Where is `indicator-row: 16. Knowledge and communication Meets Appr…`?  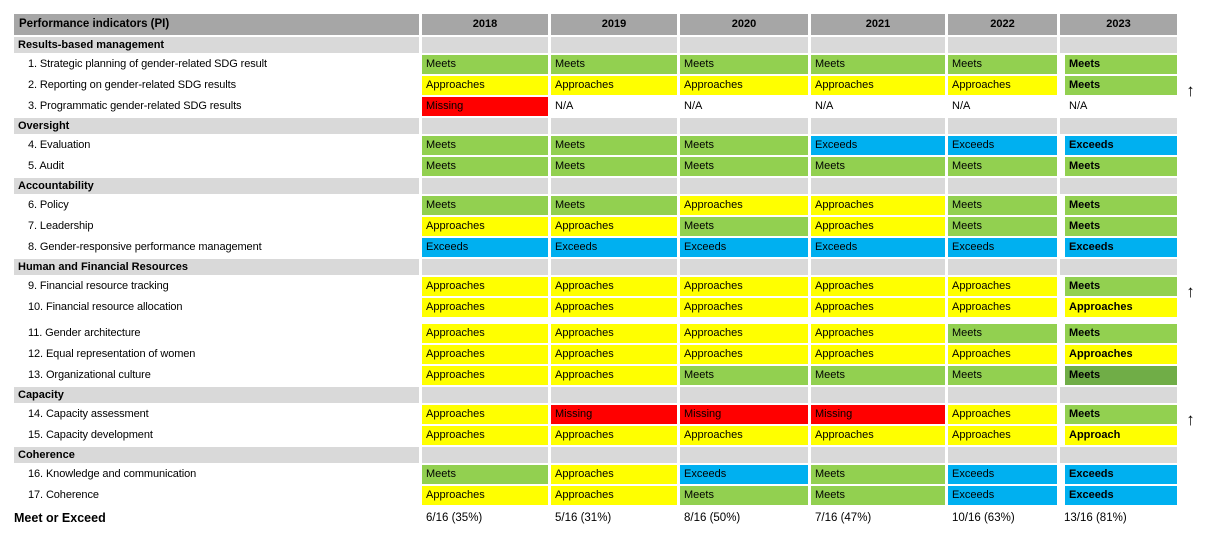 indicator-row: 16. Knowledge and communication Meets Appr… is located at coordinates (607, 474).